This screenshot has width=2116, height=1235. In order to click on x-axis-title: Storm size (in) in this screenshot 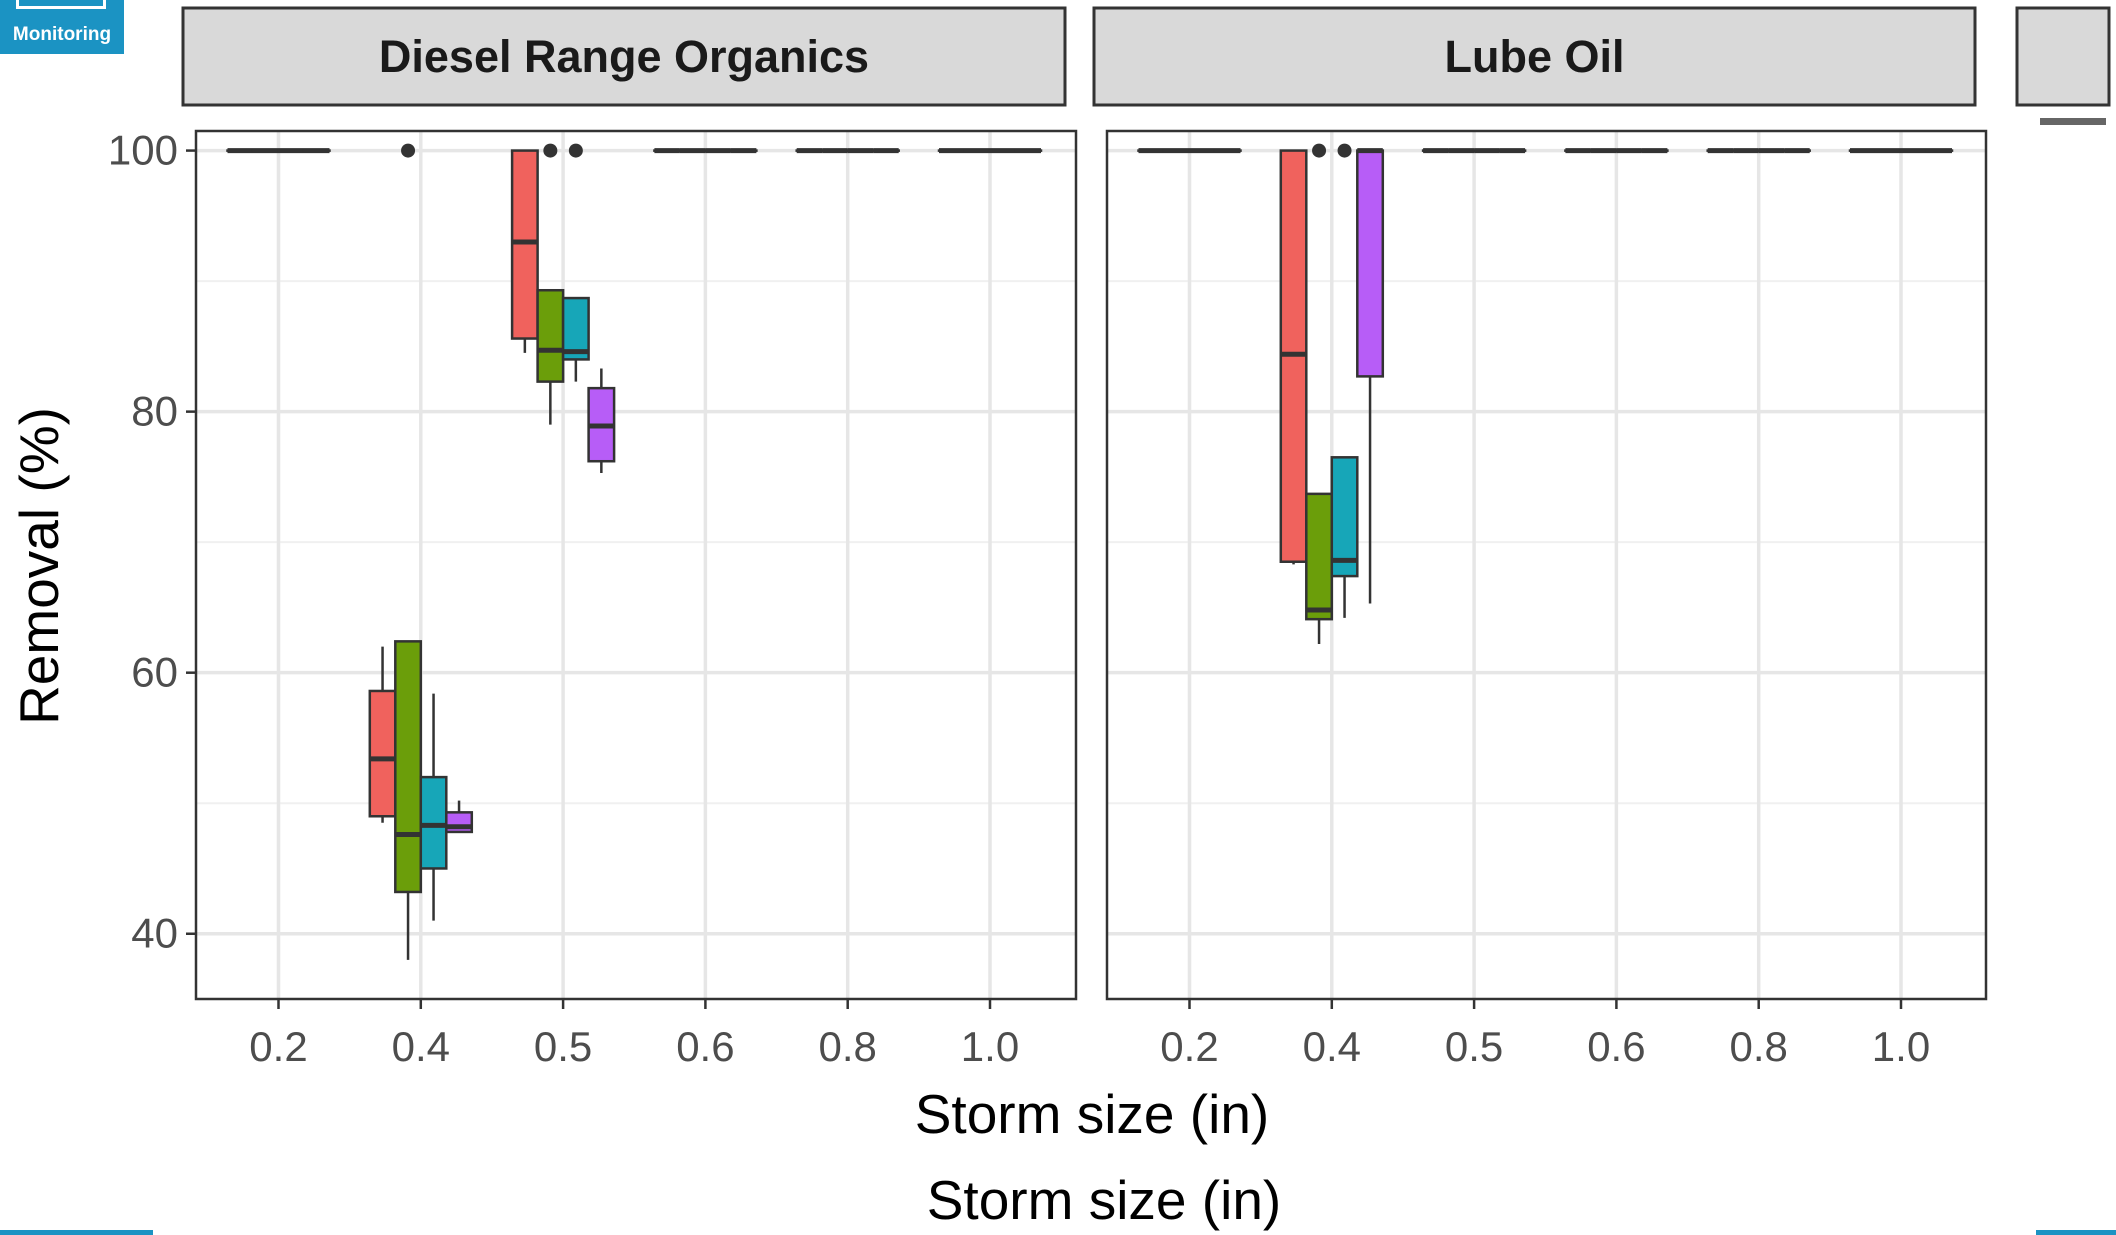, I will do `click(1092, 1114)`.